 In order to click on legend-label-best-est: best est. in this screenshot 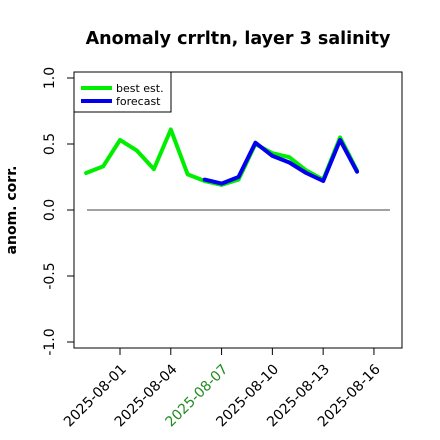, I will do `click(140, 88)`.